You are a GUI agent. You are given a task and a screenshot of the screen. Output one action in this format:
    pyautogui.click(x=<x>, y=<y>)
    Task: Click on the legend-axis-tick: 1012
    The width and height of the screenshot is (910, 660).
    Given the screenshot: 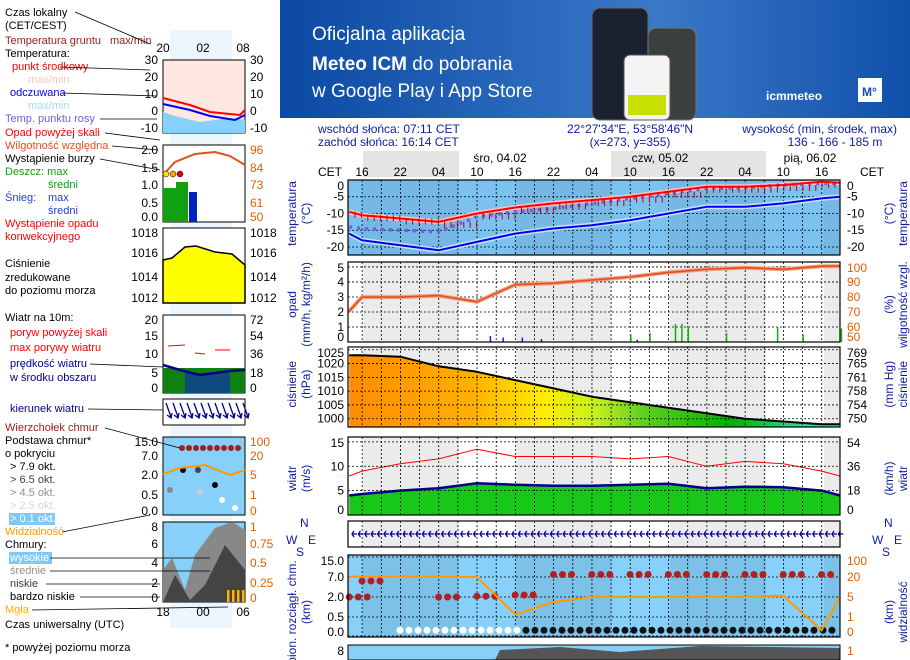 What is the action you would take?
    pyautogui.click(x=144, y=298)
    